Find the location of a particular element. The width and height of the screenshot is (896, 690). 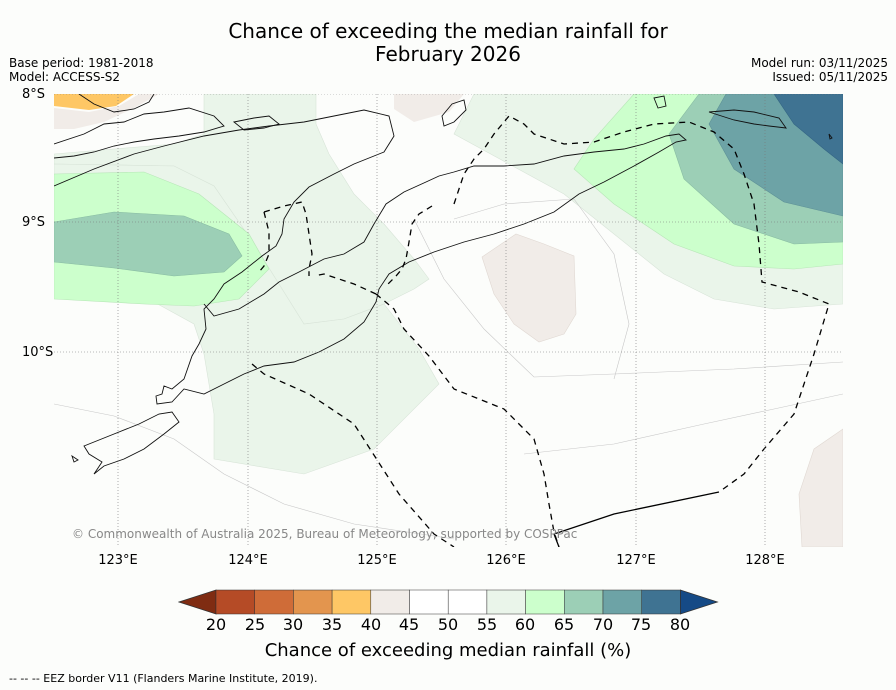

colorbar-tick: 80 is located at coordinates (680, 624).